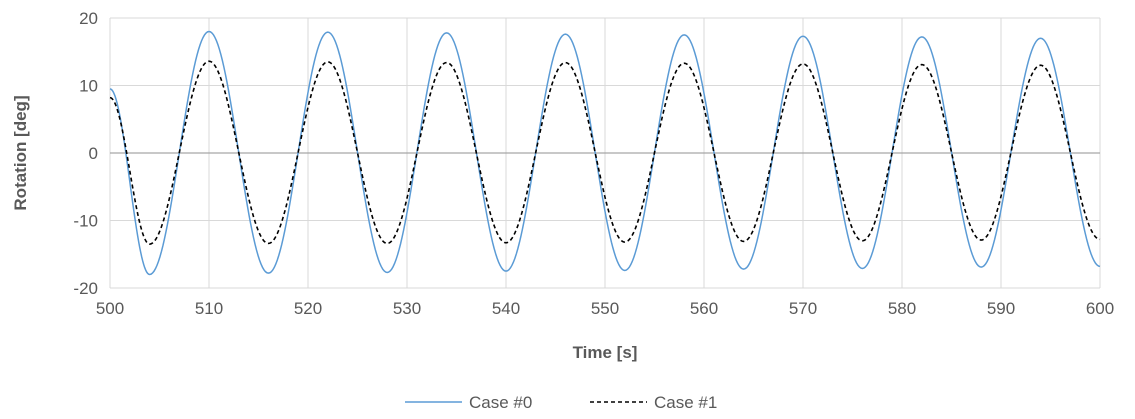 The image size is (1135, 419). Describe the element at coordinates (803, 308) in the screenshot. I see `x-tick-label-7: 570` at that location.